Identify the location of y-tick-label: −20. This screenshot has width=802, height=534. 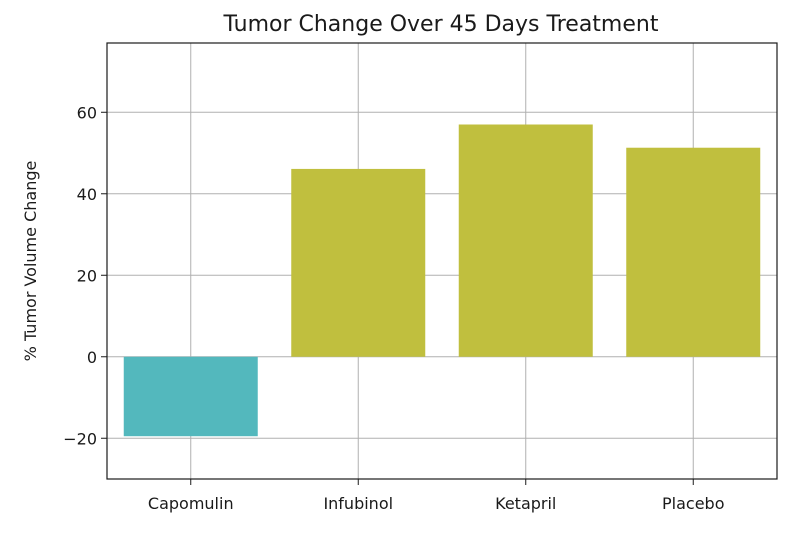
(80, 438).